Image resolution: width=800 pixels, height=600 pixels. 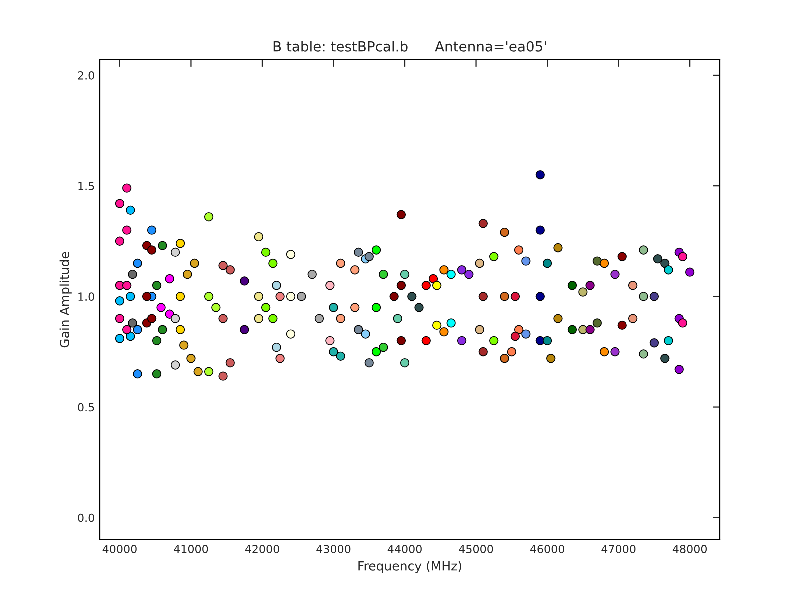 What do you see at coordinates (410, 46) in the screenshot?
I see `chart-title: B table: testBPcal.b Antenna='ea05'` at bounding box center [410, 46].